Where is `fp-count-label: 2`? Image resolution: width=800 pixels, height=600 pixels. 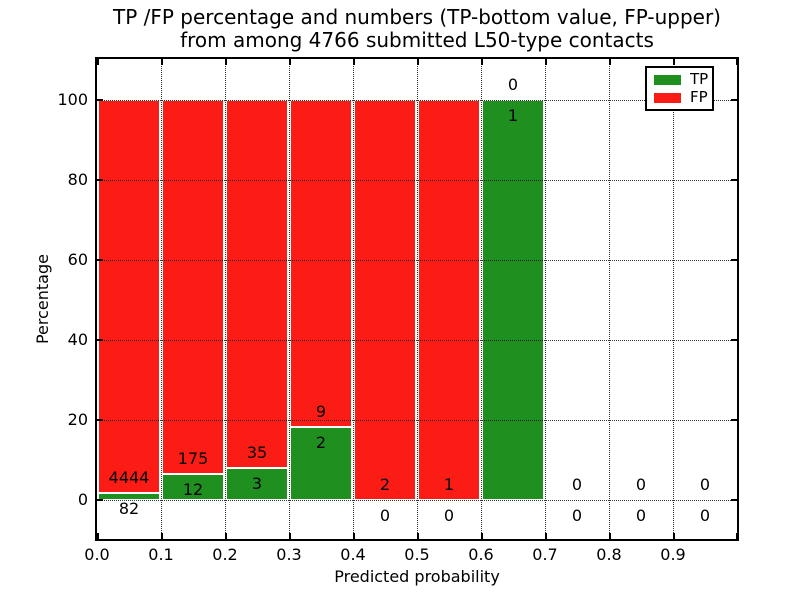 fp-count-label: 2 is located at coordinates (385, 484).